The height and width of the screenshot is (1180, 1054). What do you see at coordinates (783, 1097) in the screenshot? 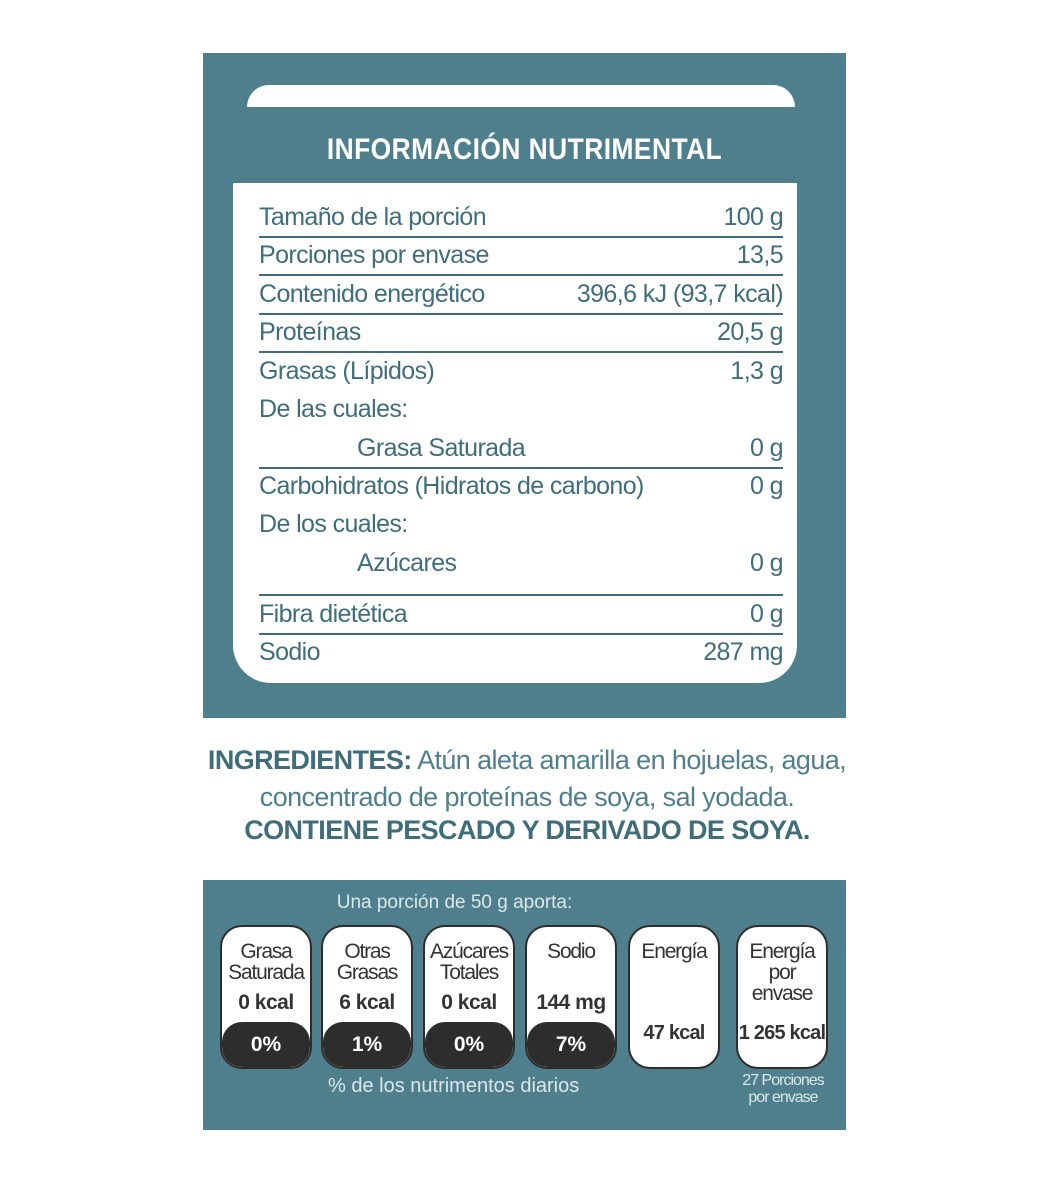
I see `portions-line: por envase` at bounding box center [783, 1097].